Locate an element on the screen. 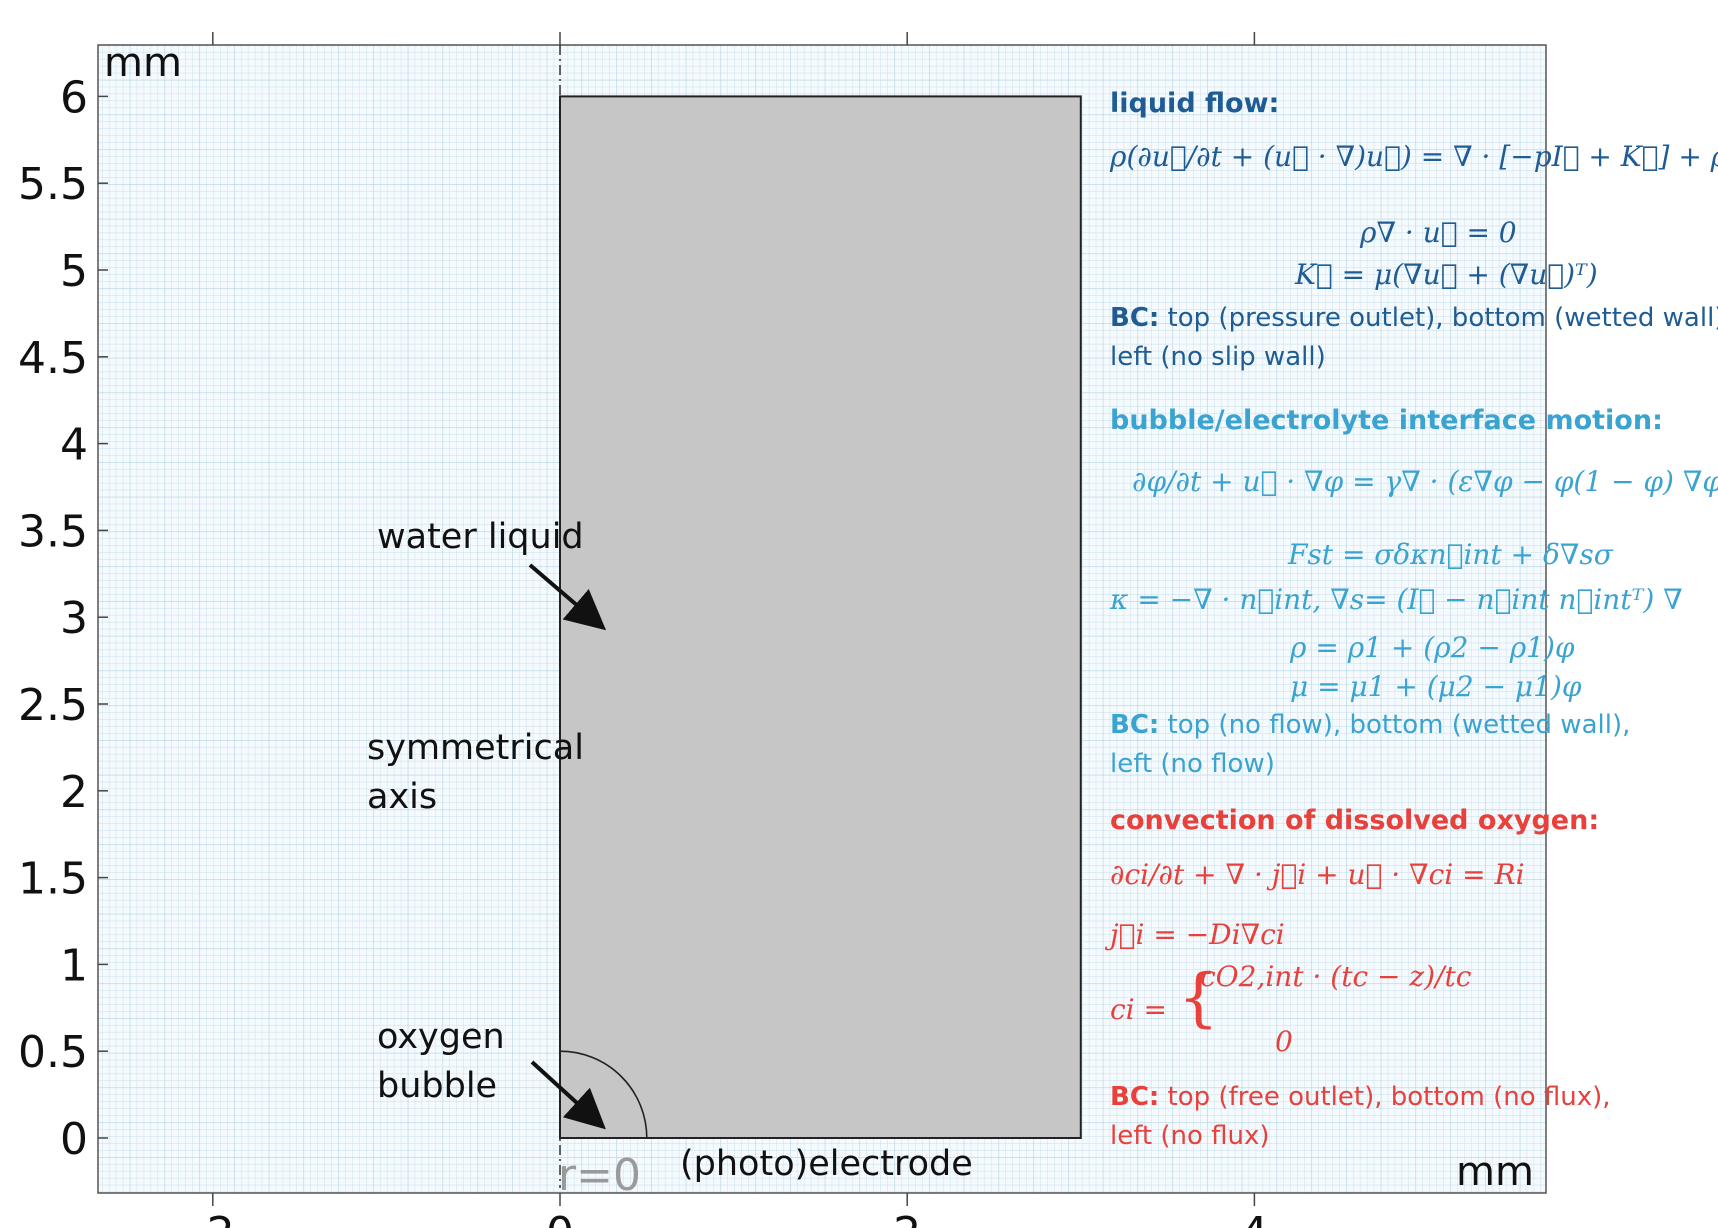  y-tick-label: 2 is located at coordinates (74, 792).